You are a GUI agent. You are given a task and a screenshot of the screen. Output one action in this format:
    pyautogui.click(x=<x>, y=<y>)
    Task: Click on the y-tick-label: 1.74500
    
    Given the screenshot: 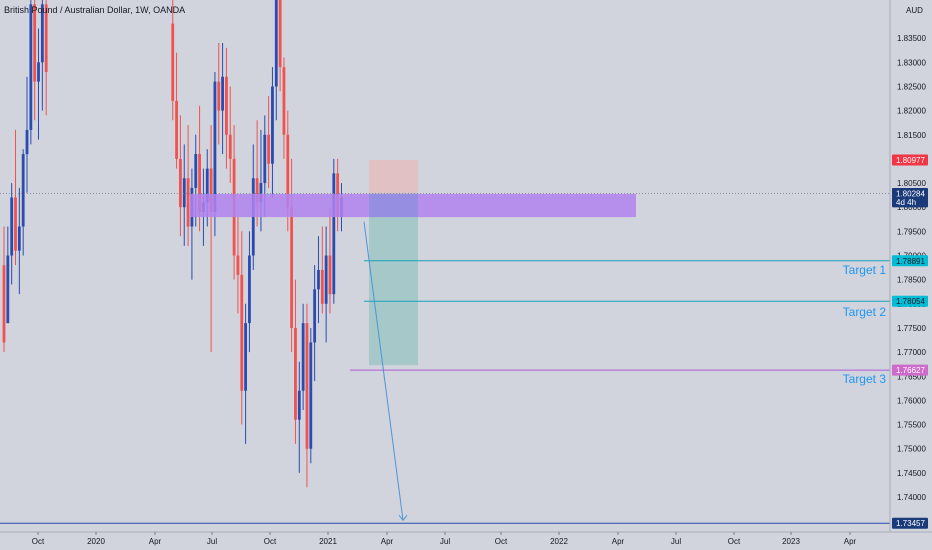 What is the action you would take?
    pyautogui.click(x=911, y=473)
    